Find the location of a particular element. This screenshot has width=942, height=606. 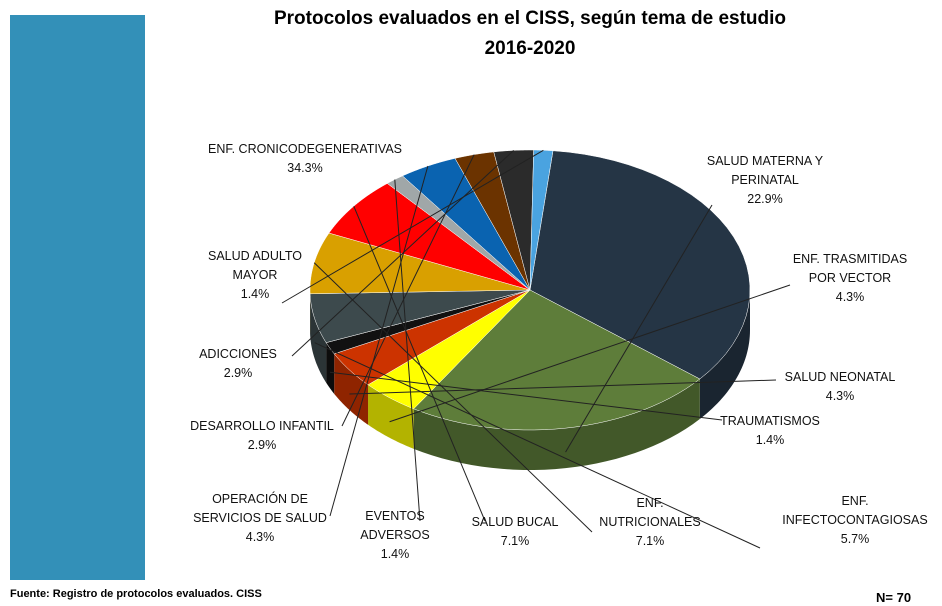

note: N= 70 is located at coordinates (894, 597).